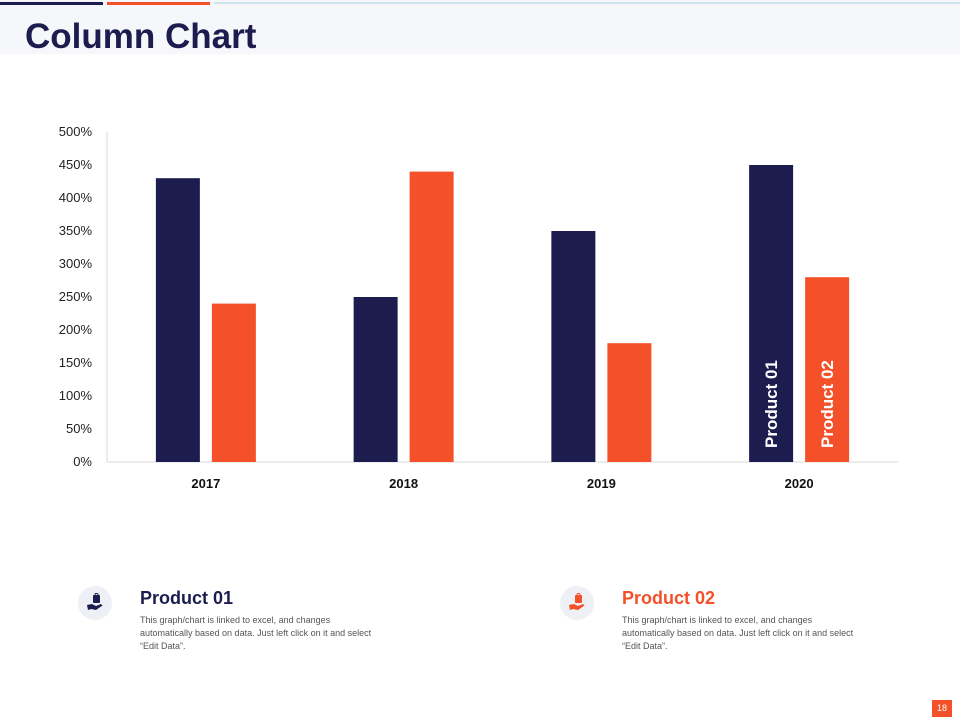  What do you see at coordinates (587, 3) in the screenshot?
I see `accent-line-light` at bounding box center [587, 3].